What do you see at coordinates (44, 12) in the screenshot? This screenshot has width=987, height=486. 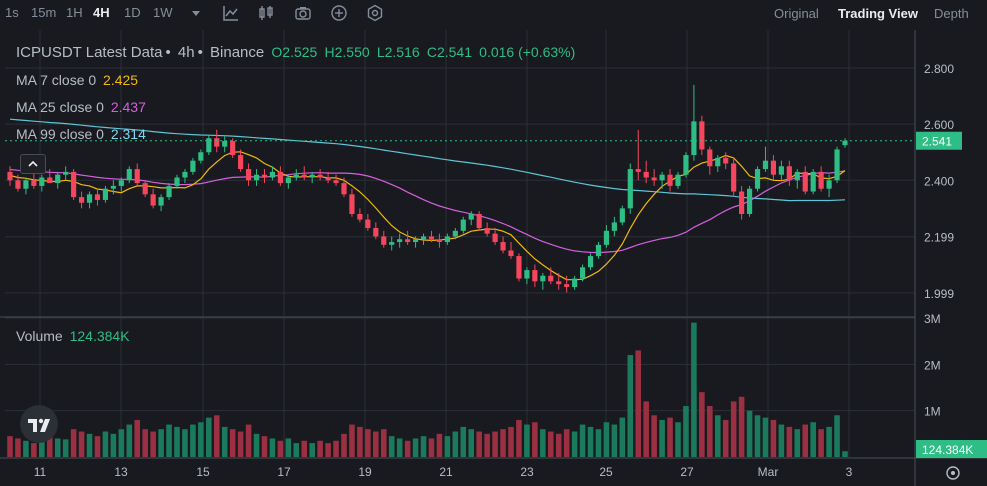 I see `interval-15m: 15m` at bounding box center [44, 12].